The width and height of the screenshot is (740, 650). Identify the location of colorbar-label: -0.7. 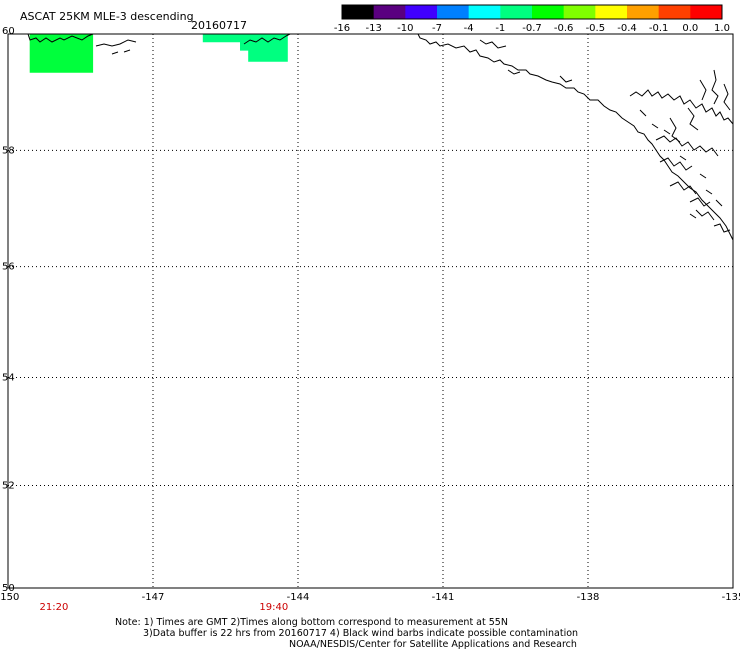
(532, 28).